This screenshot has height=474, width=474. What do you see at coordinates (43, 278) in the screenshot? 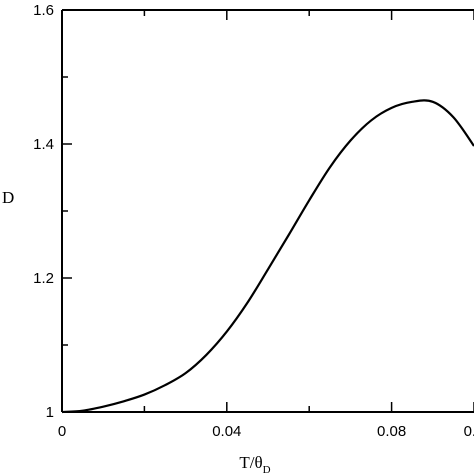
I see `y-tick-label: 1.2` at bounding box center [43, 278].